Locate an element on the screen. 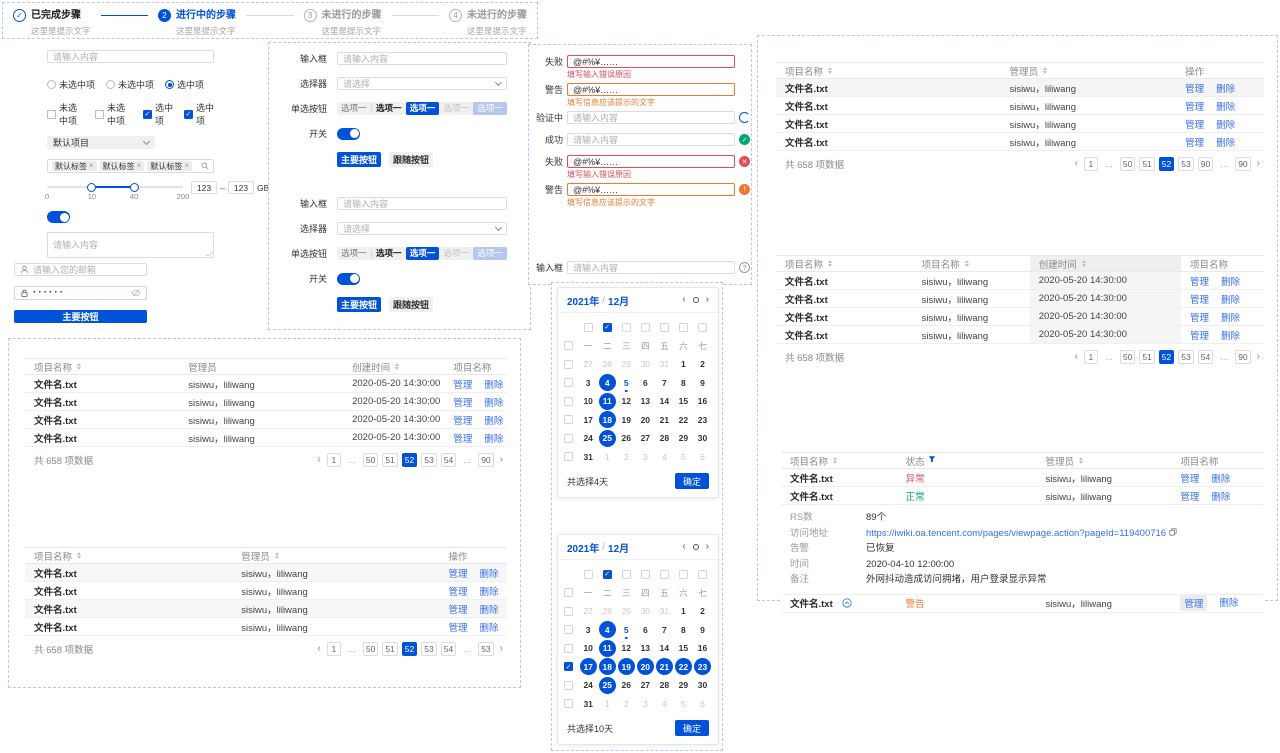 The height and width of the screenshot is (753, 1280). page-number: 54 is located at coordinates (448, 459).